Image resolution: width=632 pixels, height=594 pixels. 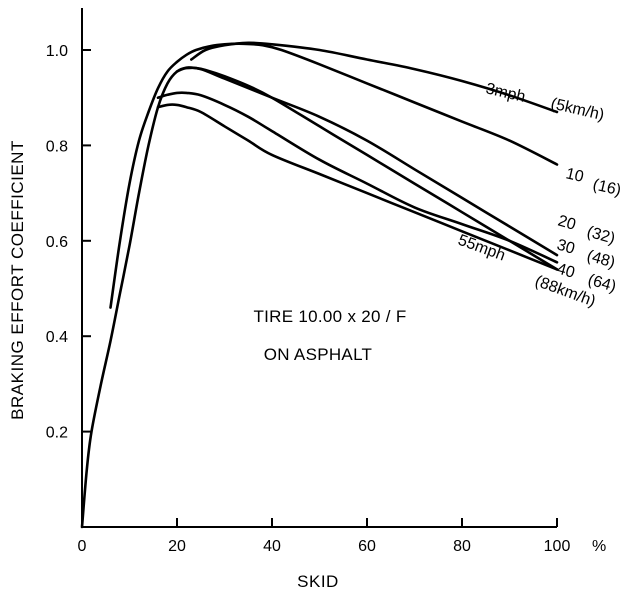 I want to click on label-40mph-primary: 40, so click(x=566, y=271).